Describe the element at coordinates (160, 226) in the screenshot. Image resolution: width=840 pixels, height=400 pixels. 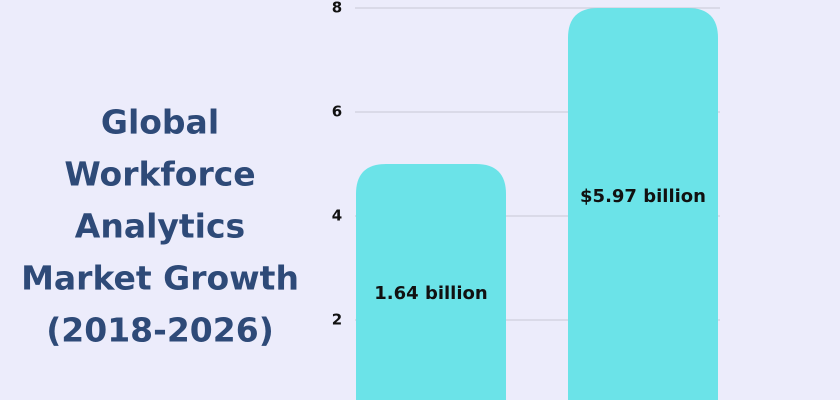
I see `chart-title: Analytics` at that location.